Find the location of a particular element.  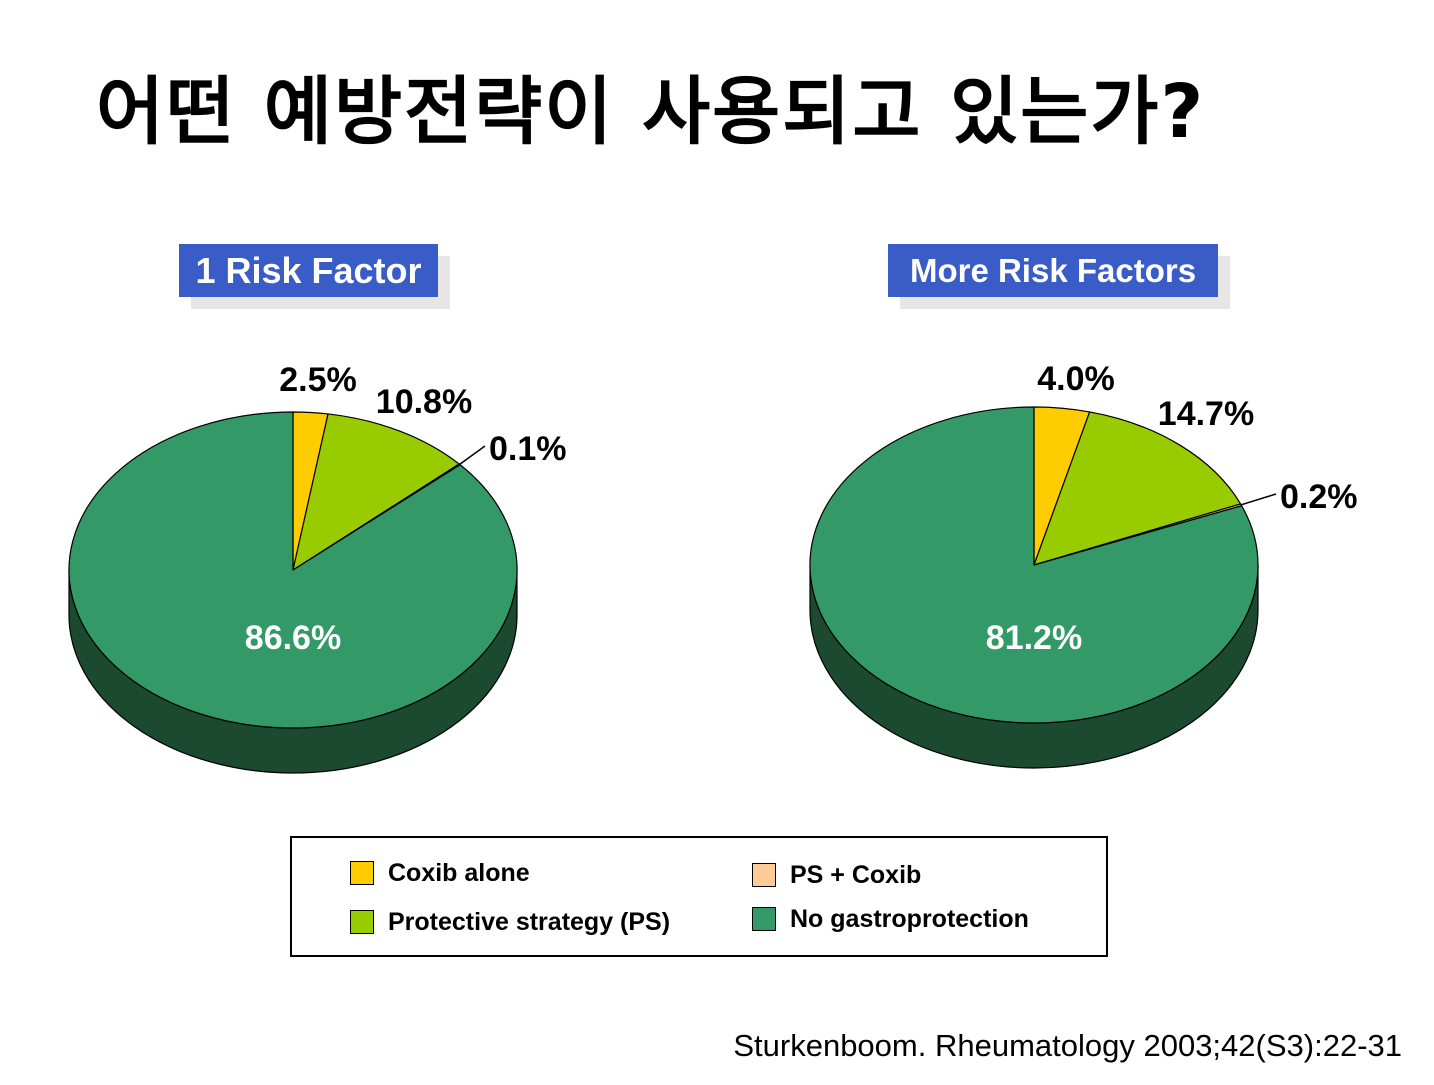

chart-title-more-risk-factors: More Risk Factors is located at coordinates (1053, 270).